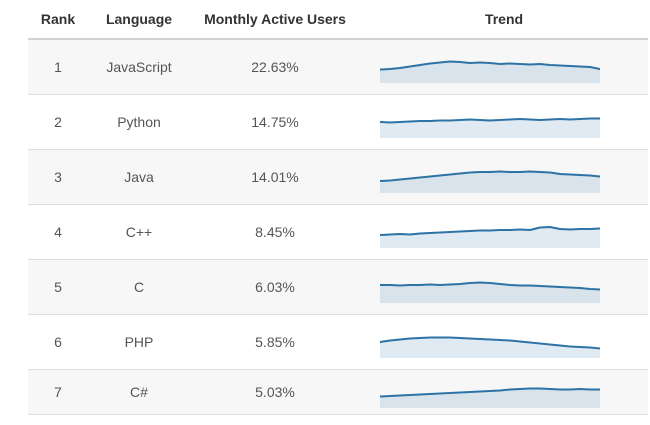 This screenshot has width=650, height=425. I want to click on users-cell: 8.45%, so click(275, 232).